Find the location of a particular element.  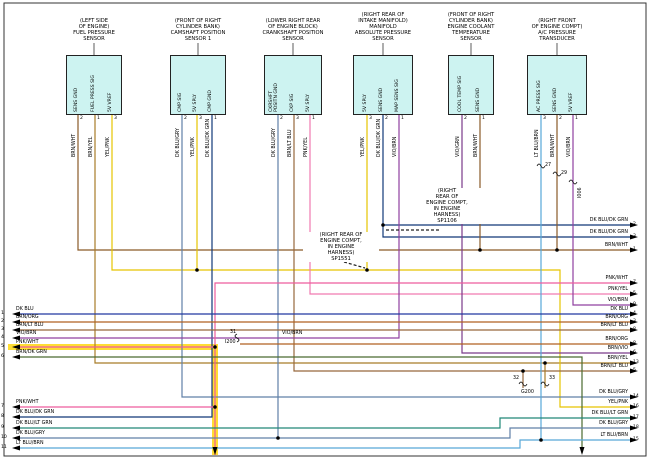

left-pin-number: 3 is located at coordinates (2, 329).